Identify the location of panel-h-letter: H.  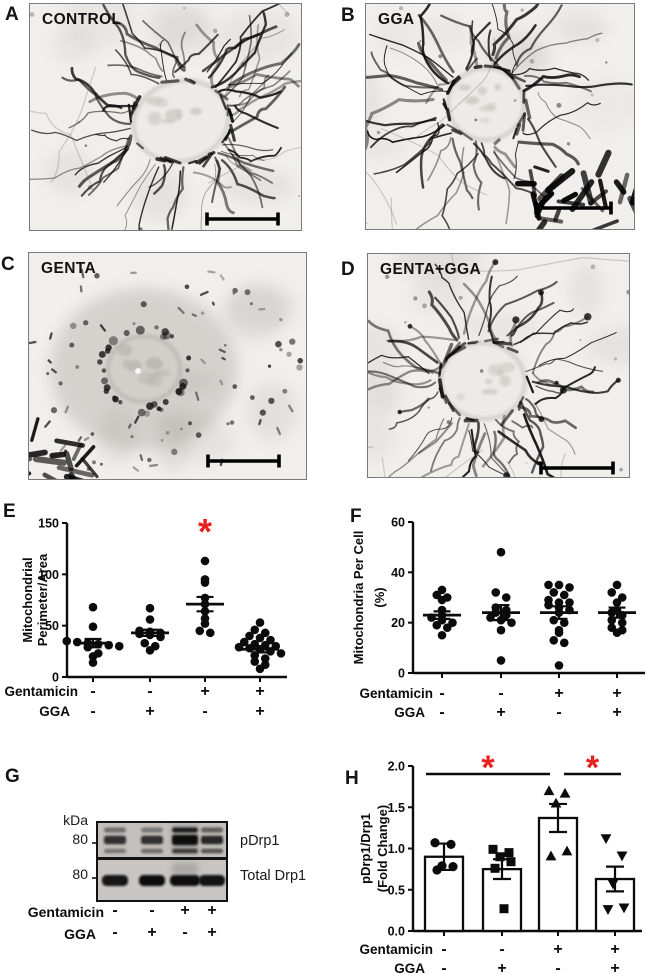
(352, 778).